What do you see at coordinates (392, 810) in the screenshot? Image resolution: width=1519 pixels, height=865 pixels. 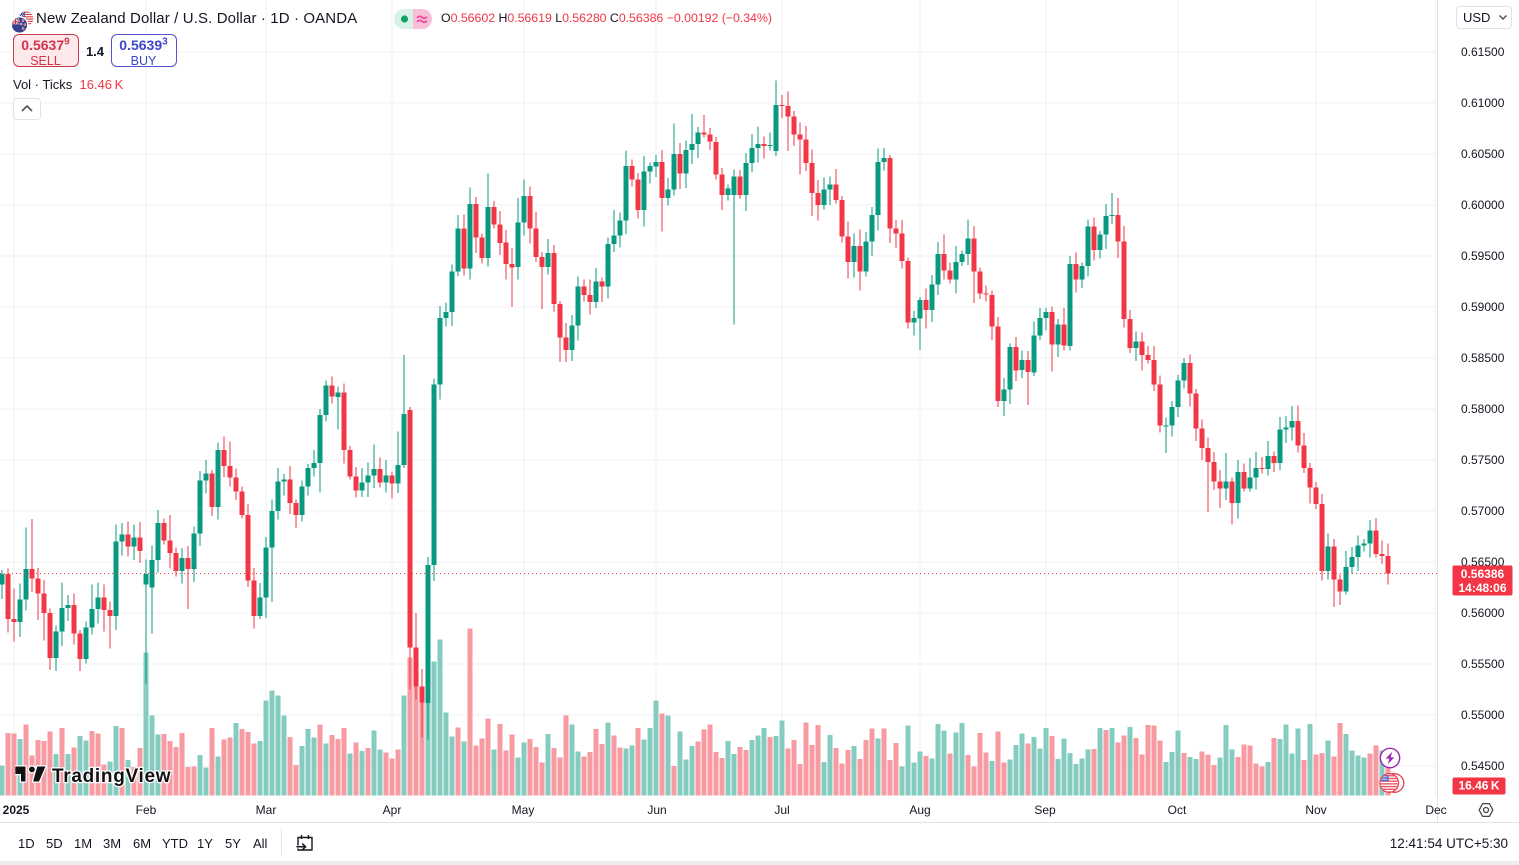 I see `svg-text: Apr` at bounding box center [392, 810].